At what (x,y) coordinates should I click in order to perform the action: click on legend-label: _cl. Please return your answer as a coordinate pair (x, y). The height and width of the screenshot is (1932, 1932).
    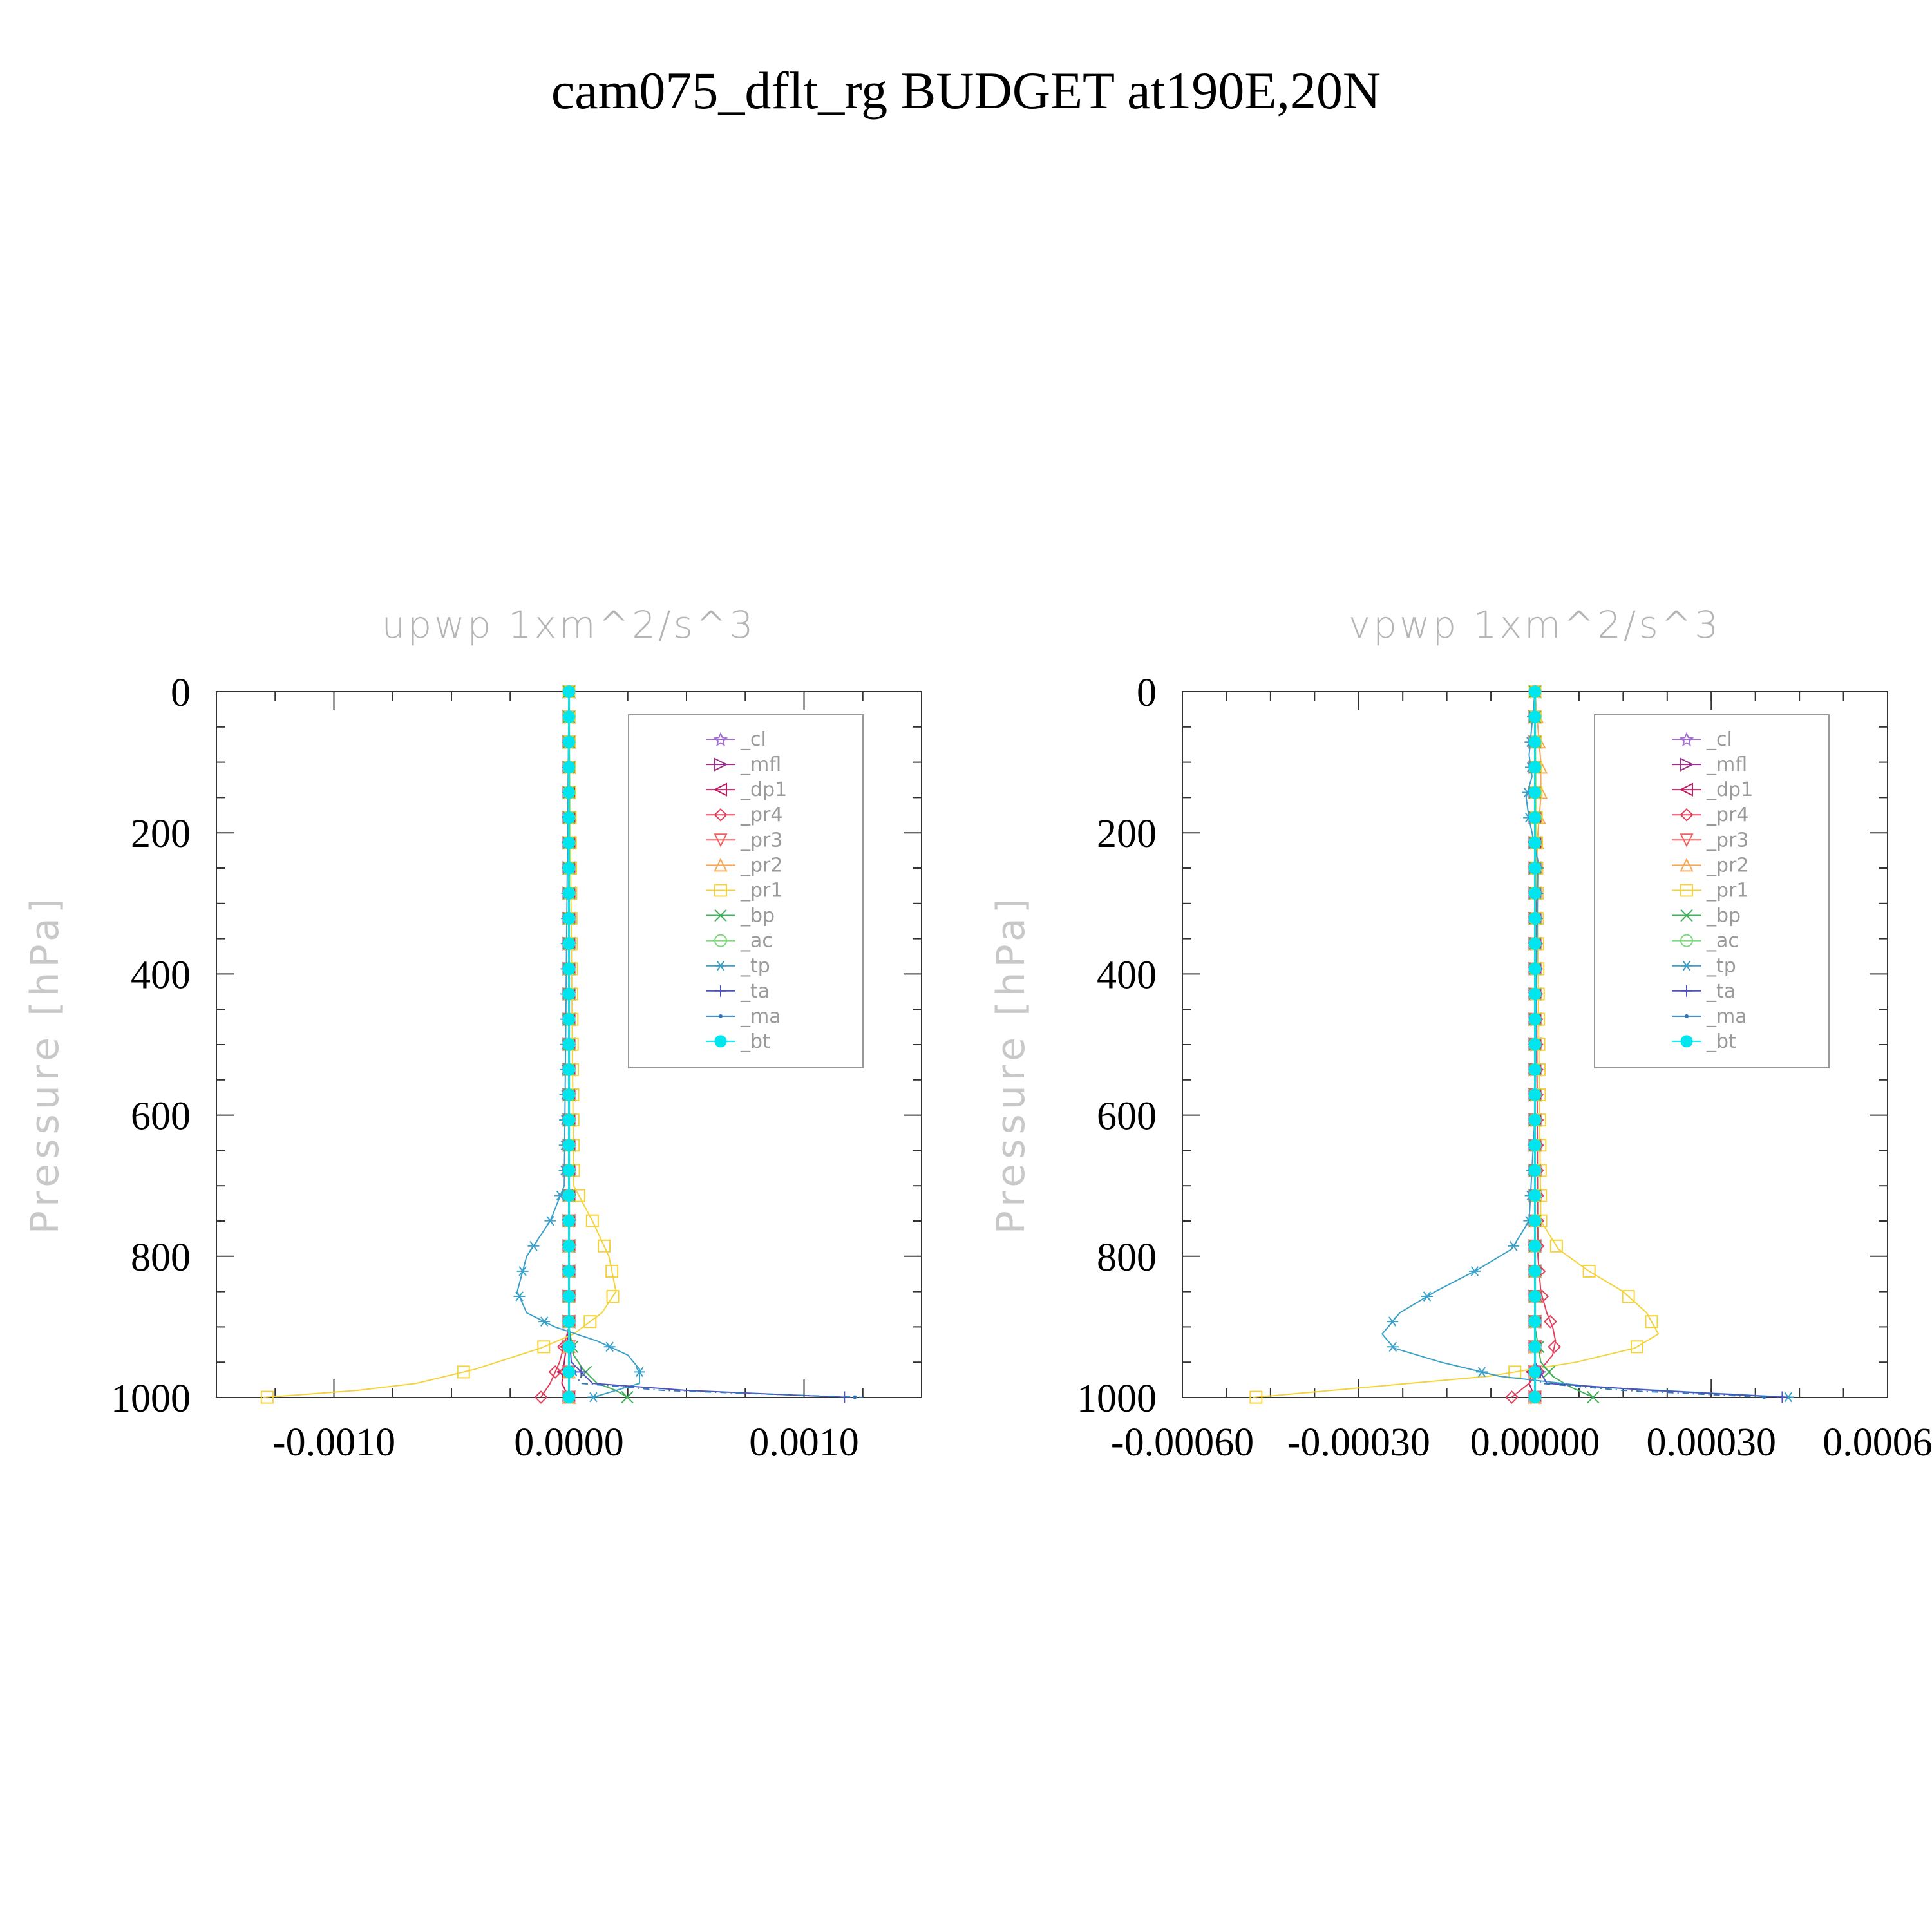
    Looking at the image, I should click on (753, 740).